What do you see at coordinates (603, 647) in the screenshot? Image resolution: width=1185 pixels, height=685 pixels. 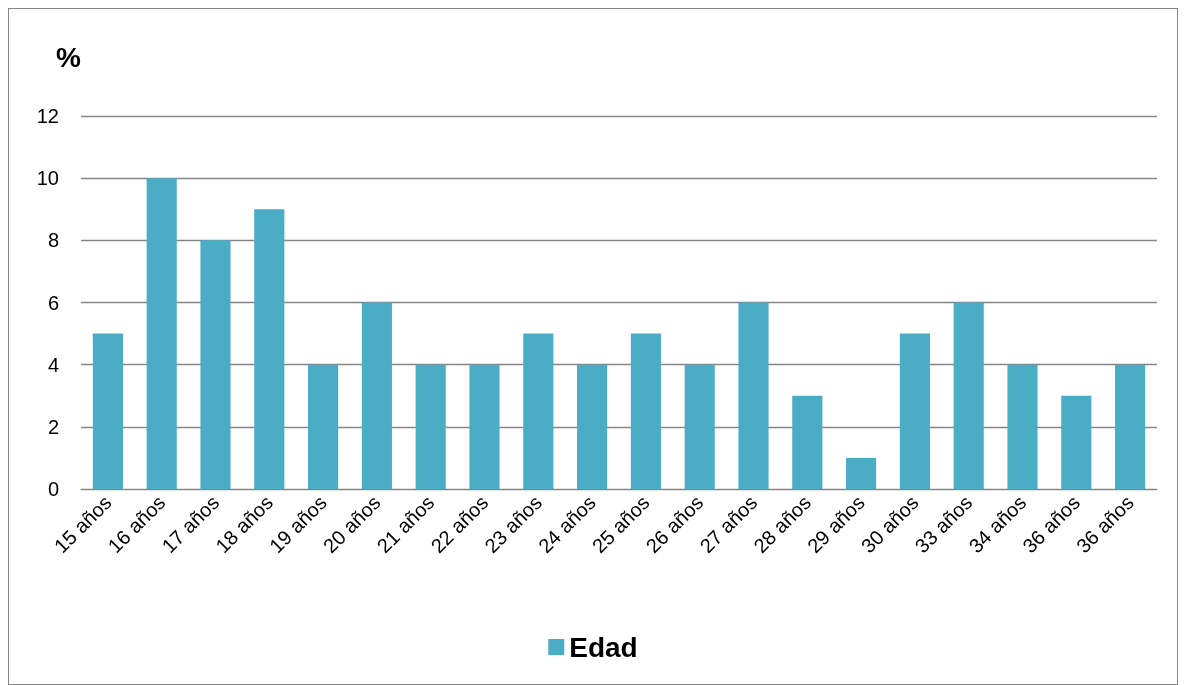 I see `legend-label: Edad` at bounding box center [603, 647].